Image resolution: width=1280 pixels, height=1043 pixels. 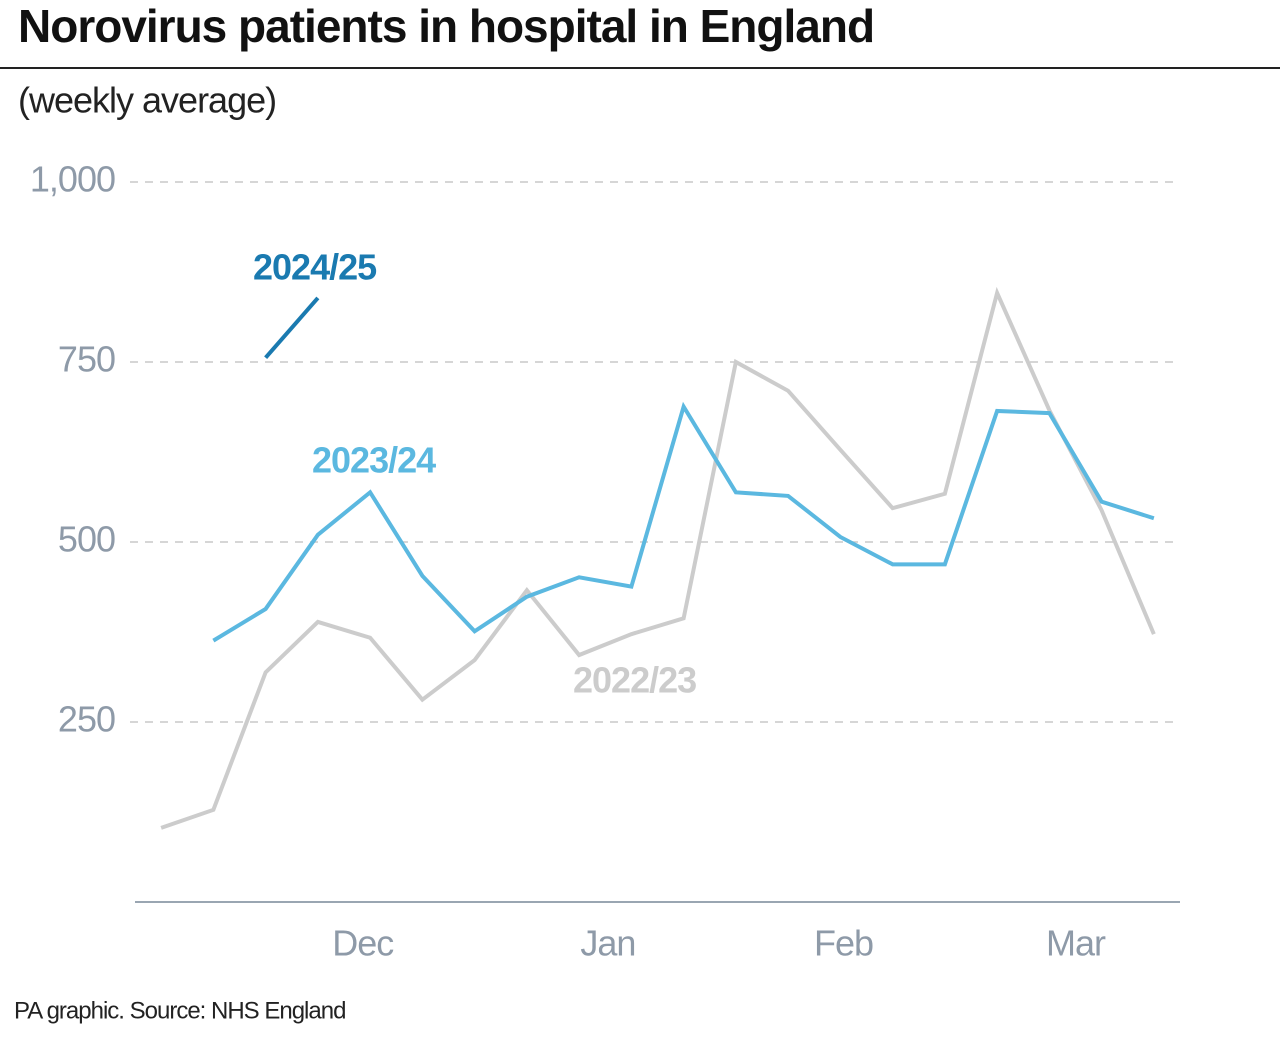 I want to click on series-line, so click(x=292, y=327).